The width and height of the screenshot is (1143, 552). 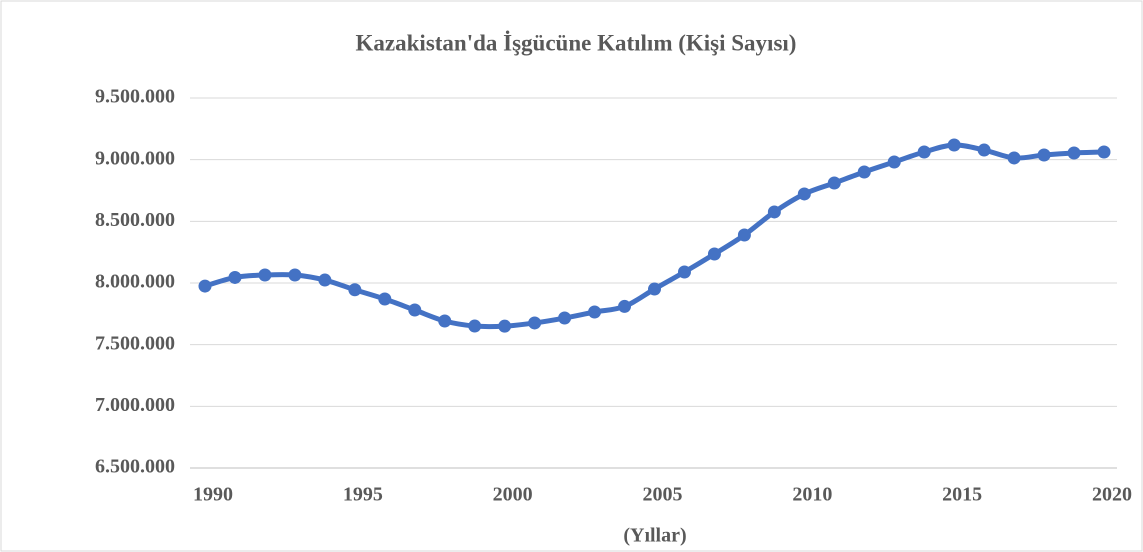 What do you see at coordinates (812, 495) in the screenshot?
I see `x-tick-label: 2010` at bounding box center [812, 495].